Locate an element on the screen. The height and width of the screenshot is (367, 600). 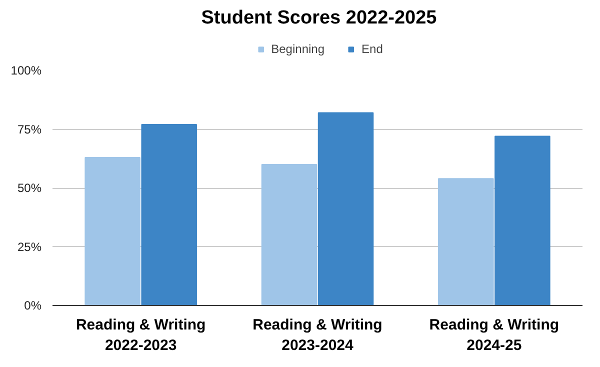
chart-title: Student Scores 2022-2025 is located at coordinates (319, 18).